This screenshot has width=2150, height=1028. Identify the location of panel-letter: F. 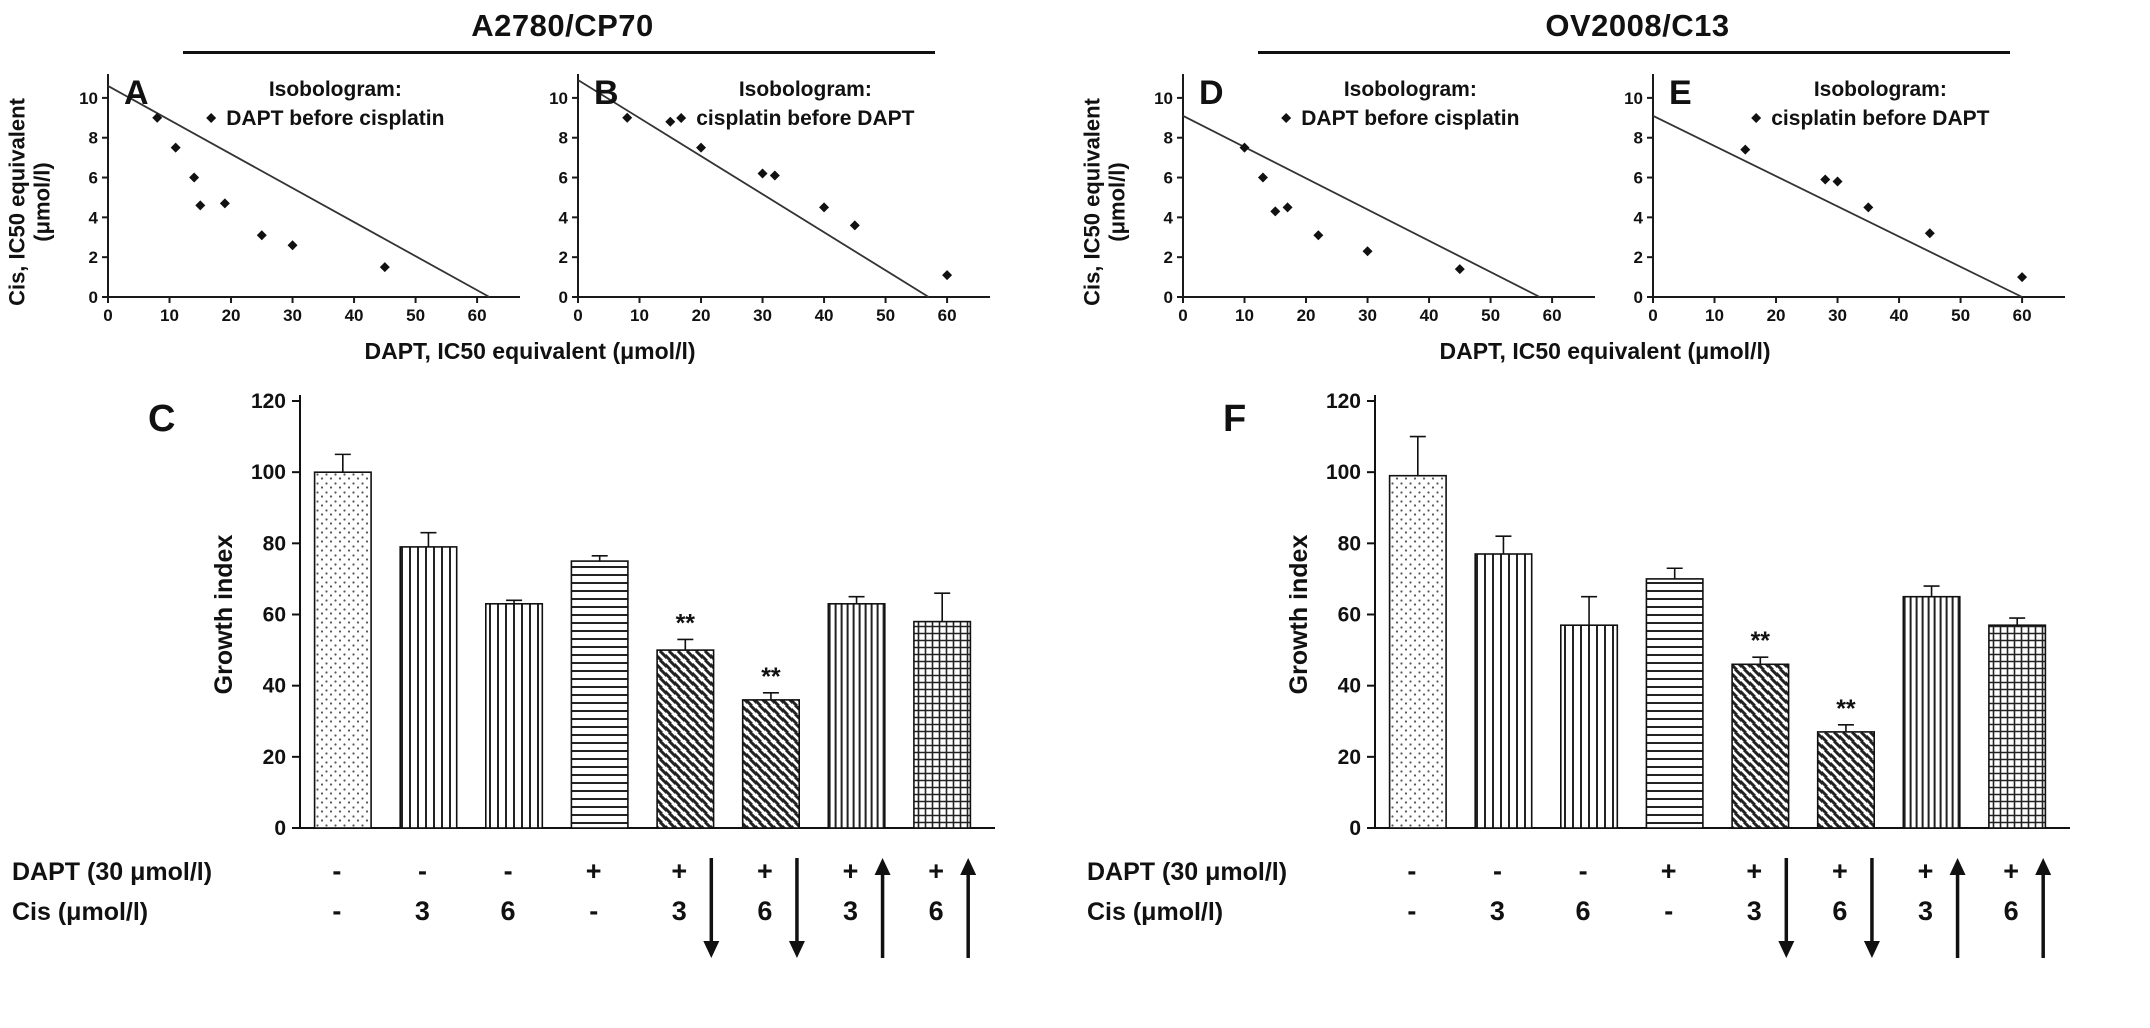
(1234, 419).